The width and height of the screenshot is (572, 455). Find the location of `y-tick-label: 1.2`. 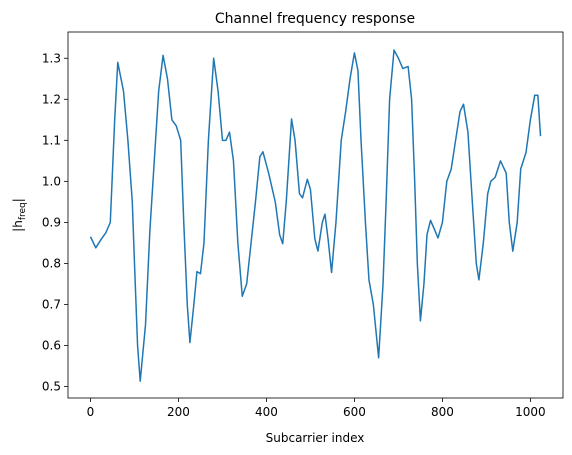

y-tick-label: 1.2 is located at coordinates (51, 99).